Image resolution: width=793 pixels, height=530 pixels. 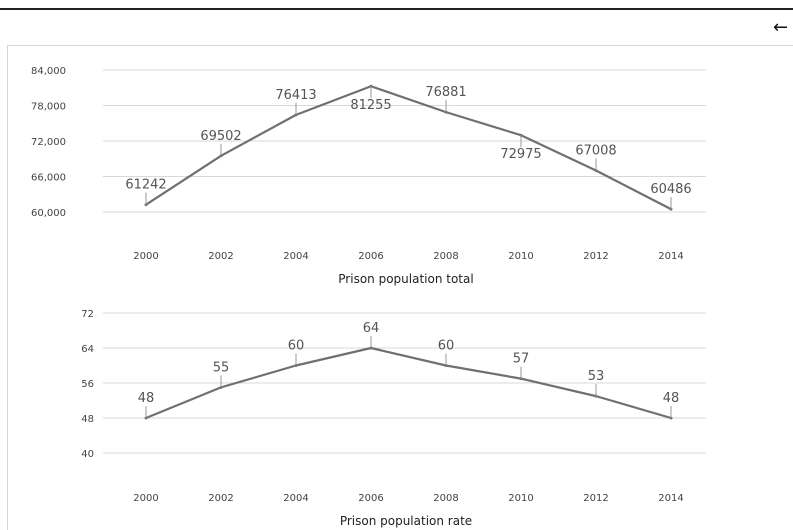 I want to click on y-tick-label: 72,000, so click(x=48, y=142).